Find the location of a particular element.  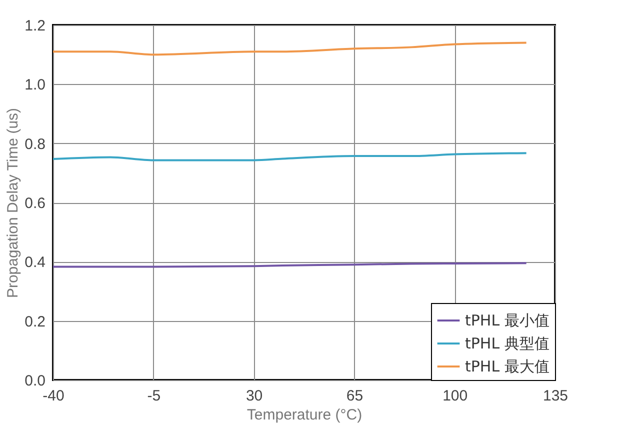

x-tick-label: 65 is located at coordinates (355, 396).